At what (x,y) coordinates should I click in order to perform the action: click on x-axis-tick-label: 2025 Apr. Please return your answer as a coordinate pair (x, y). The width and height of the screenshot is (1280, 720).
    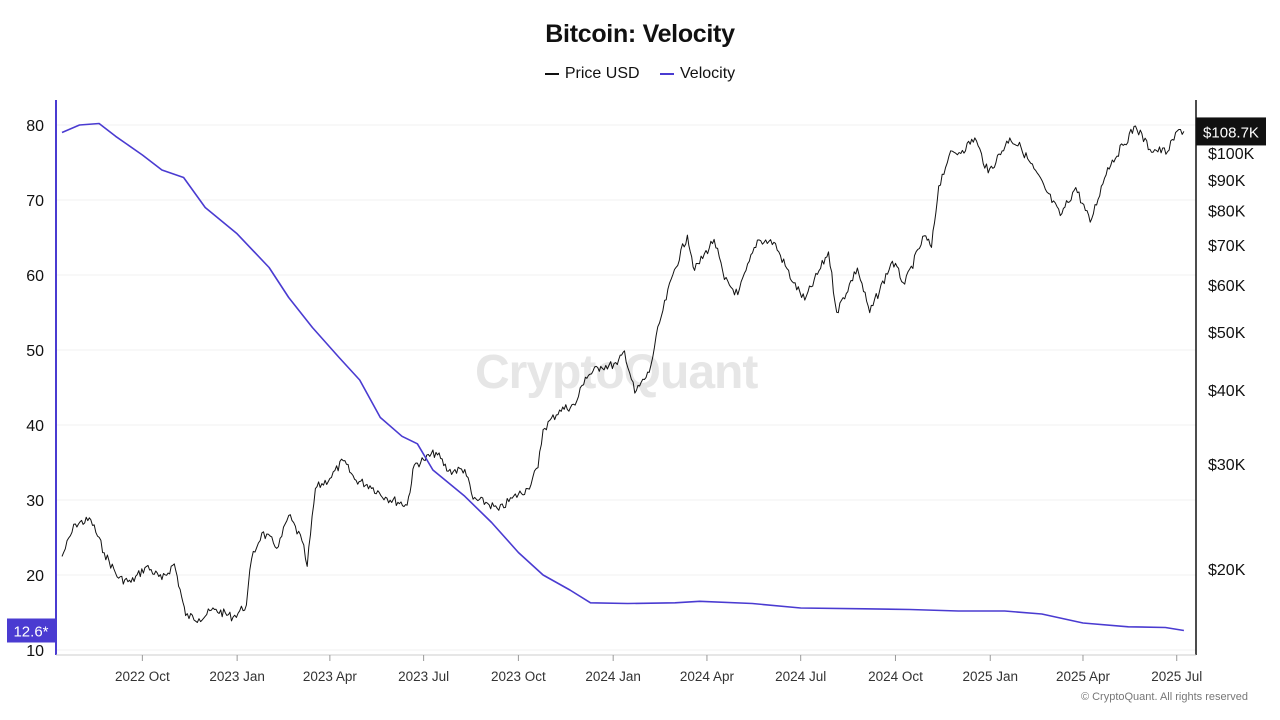
    Looking at the image, I should click on (1083, 676).